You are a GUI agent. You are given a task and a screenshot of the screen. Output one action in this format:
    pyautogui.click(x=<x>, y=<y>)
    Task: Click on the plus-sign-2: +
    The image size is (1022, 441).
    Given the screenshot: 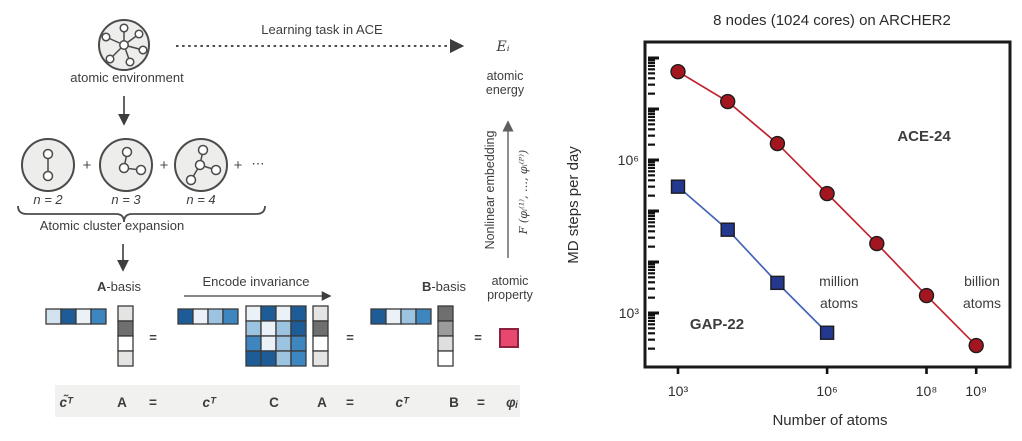 What is the action you would take?
    pyautogui.click(x=164, y=165)
    